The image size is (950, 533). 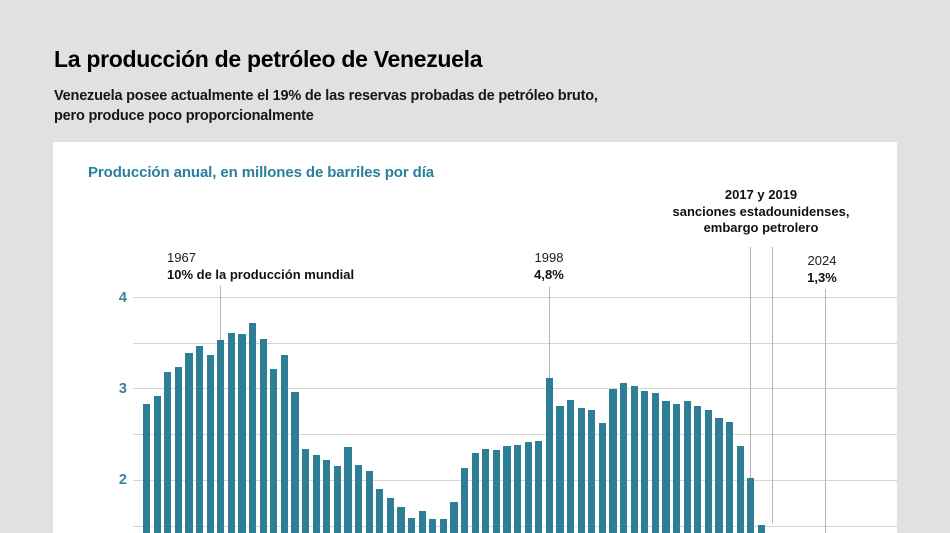 What do you see at coordinates (761, 194) in the screenshot?
I see `annotation-sanctions-line1: 2017 y 2019` at bounding box center [761, 194].